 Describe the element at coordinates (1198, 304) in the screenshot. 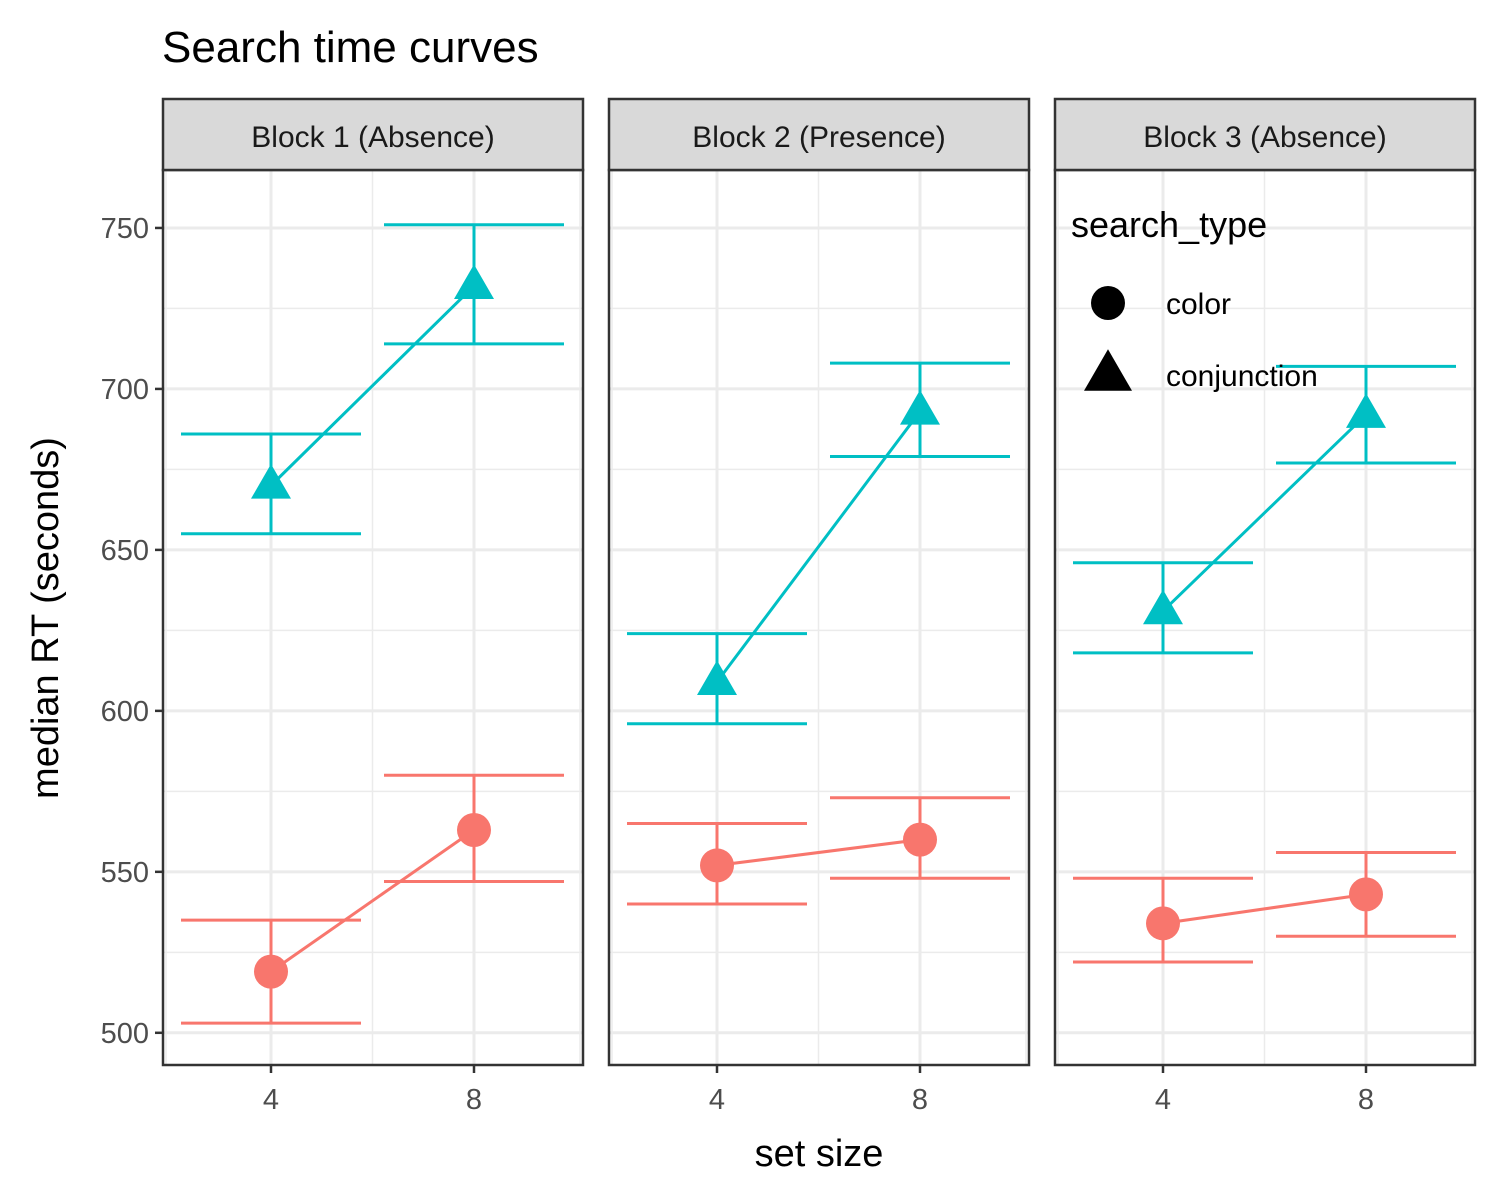

I see `legend-label: color` at that location.